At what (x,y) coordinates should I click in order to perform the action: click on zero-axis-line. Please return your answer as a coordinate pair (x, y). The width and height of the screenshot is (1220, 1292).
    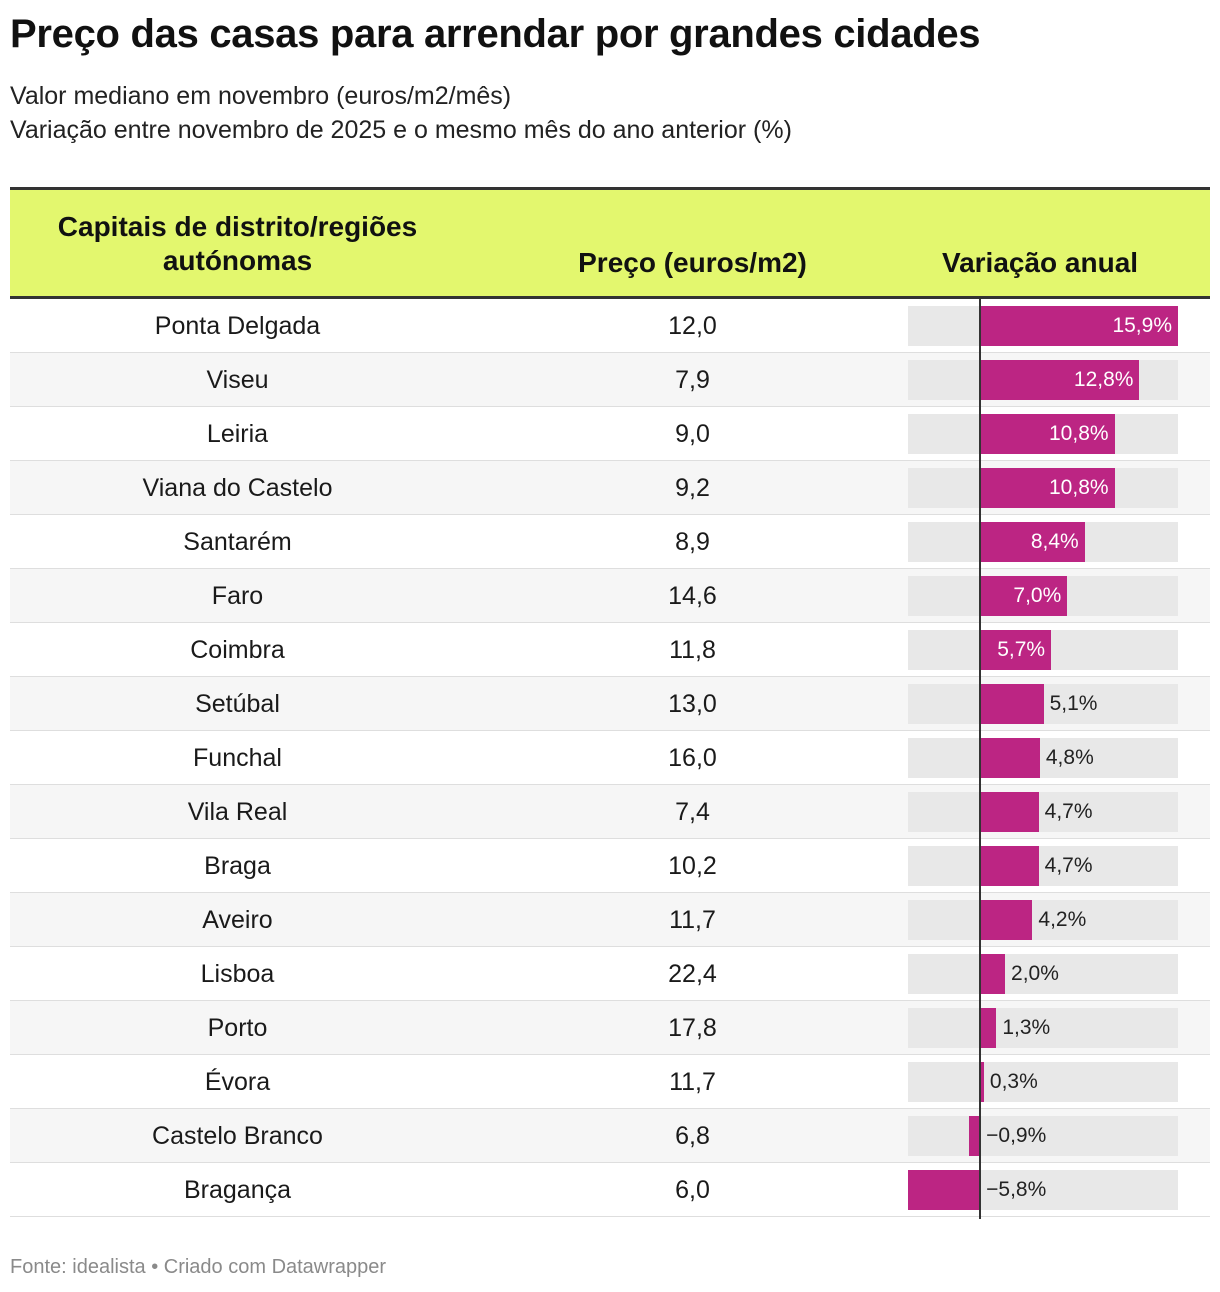
    Looking at the image, I should click on (980, 759).